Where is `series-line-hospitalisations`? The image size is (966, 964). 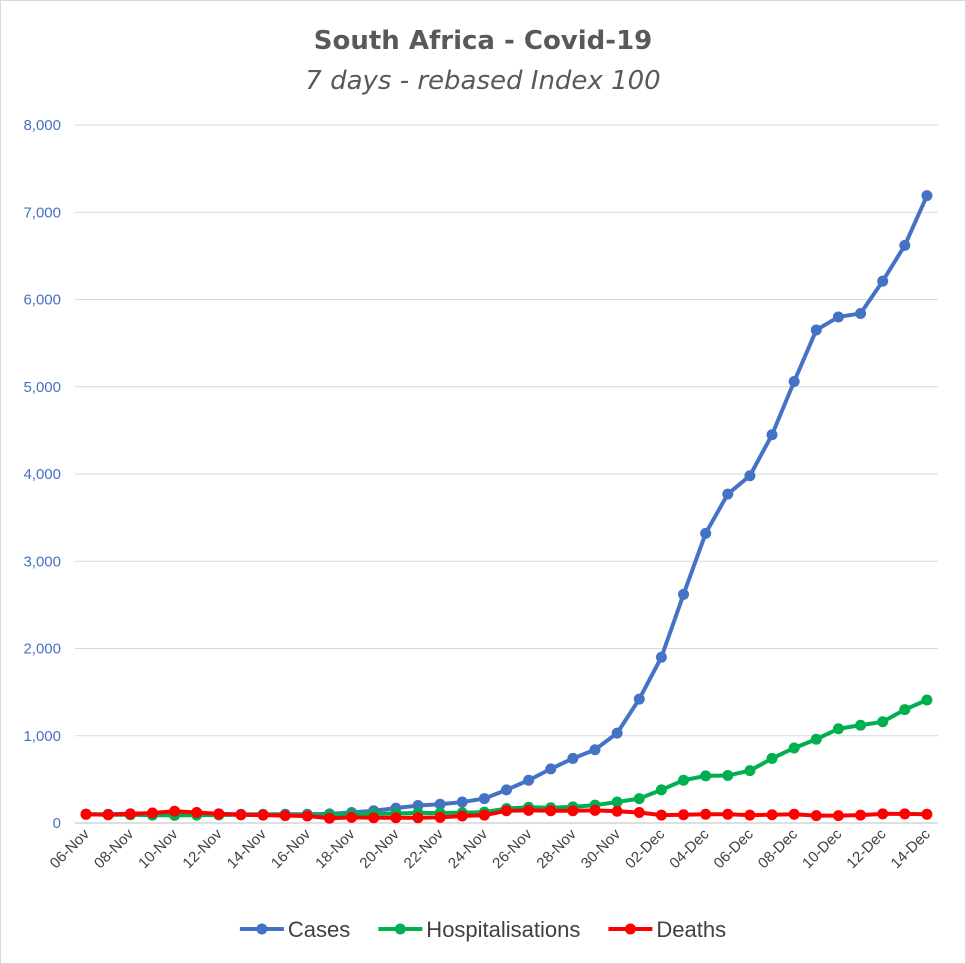 series-line-hospitalisations is located at coordinates (506, 757).